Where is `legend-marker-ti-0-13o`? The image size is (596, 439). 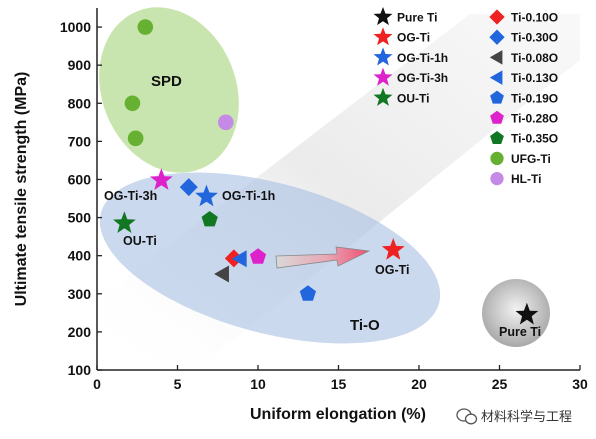
legend-marker-ti-0-13o is located at coordinates (496, 77).